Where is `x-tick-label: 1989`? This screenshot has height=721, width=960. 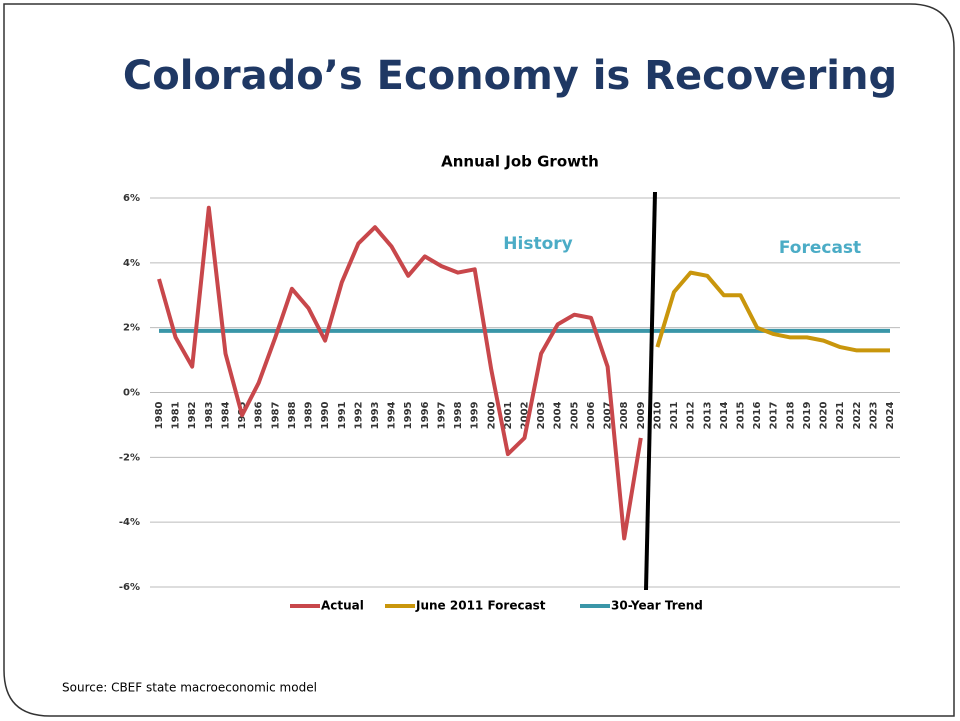
x-tick-label: 1989 is located at coordinates (309, 415).